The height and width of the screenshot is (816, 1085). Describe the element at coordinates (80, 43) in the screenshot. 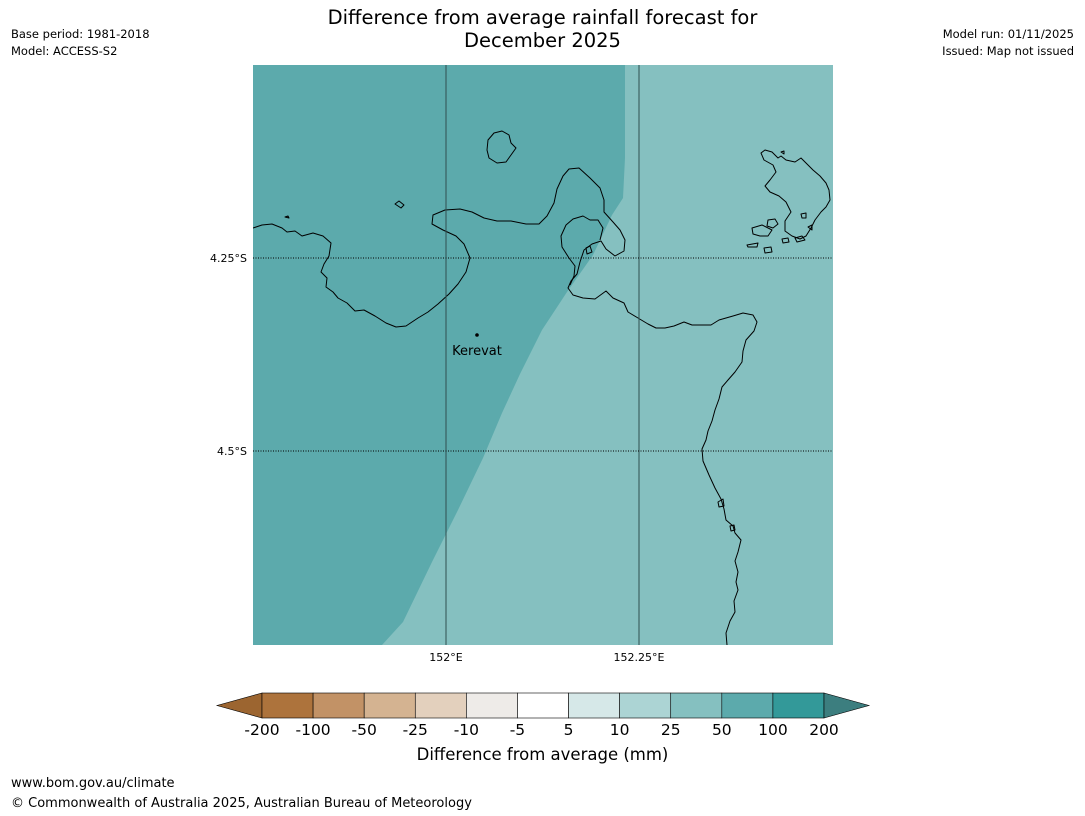

I see `metadata-left: Base period: 1981-2018 Model: ACCESS-S2` at that location.